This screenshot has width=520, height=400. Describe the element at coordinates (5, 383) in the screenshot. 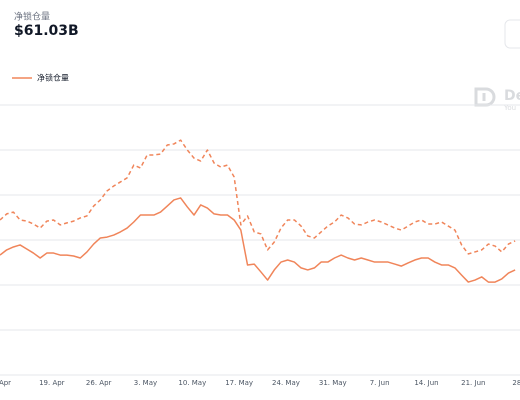

I see `x-tick-label: Apr` at that location.